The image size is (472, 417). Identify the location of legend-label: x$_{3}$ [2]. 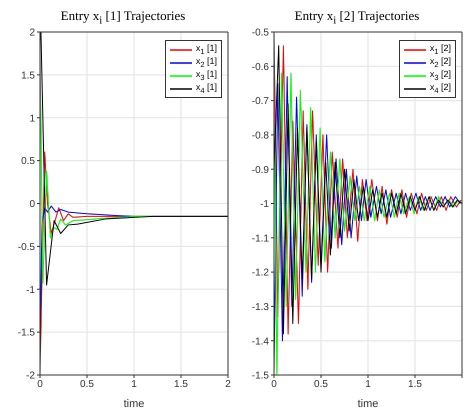
(440, 75).